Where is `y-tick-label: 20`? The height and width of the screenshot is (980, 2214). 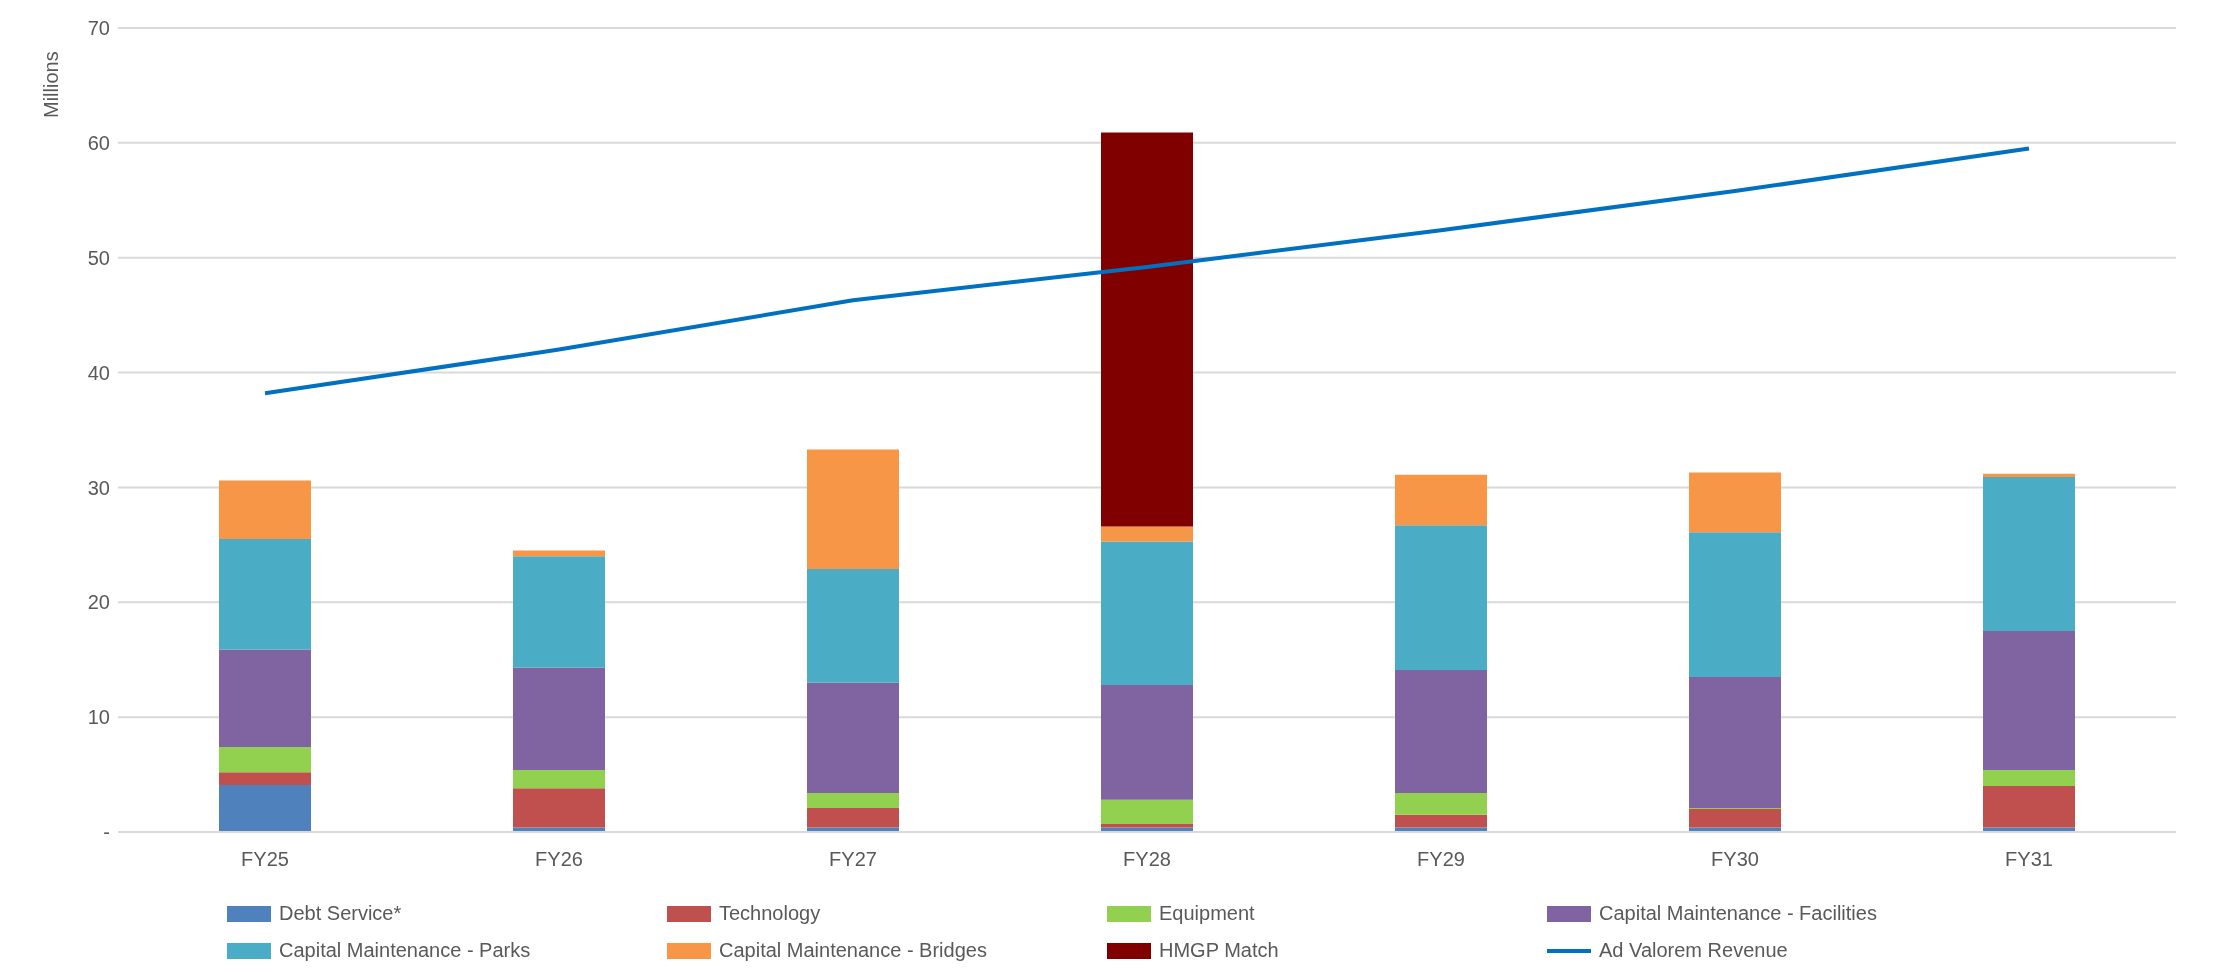
y-tick-label: 20 is located at coordinates (98, 602).